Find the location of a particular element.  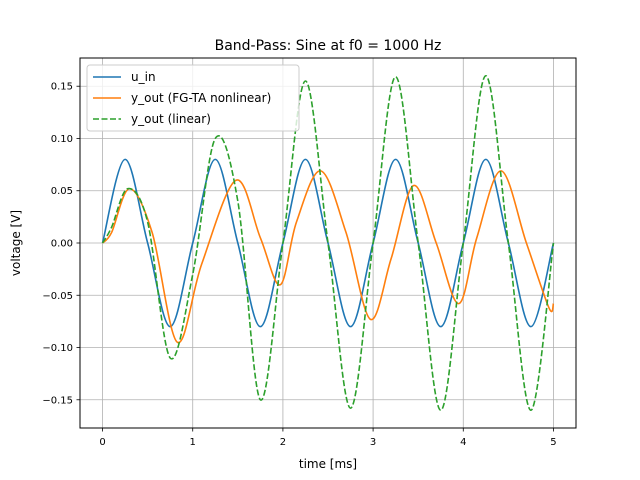

chart-title: Band-Pass: Sine at f0 = 1000 Hz is located at coordinates (328, 46).